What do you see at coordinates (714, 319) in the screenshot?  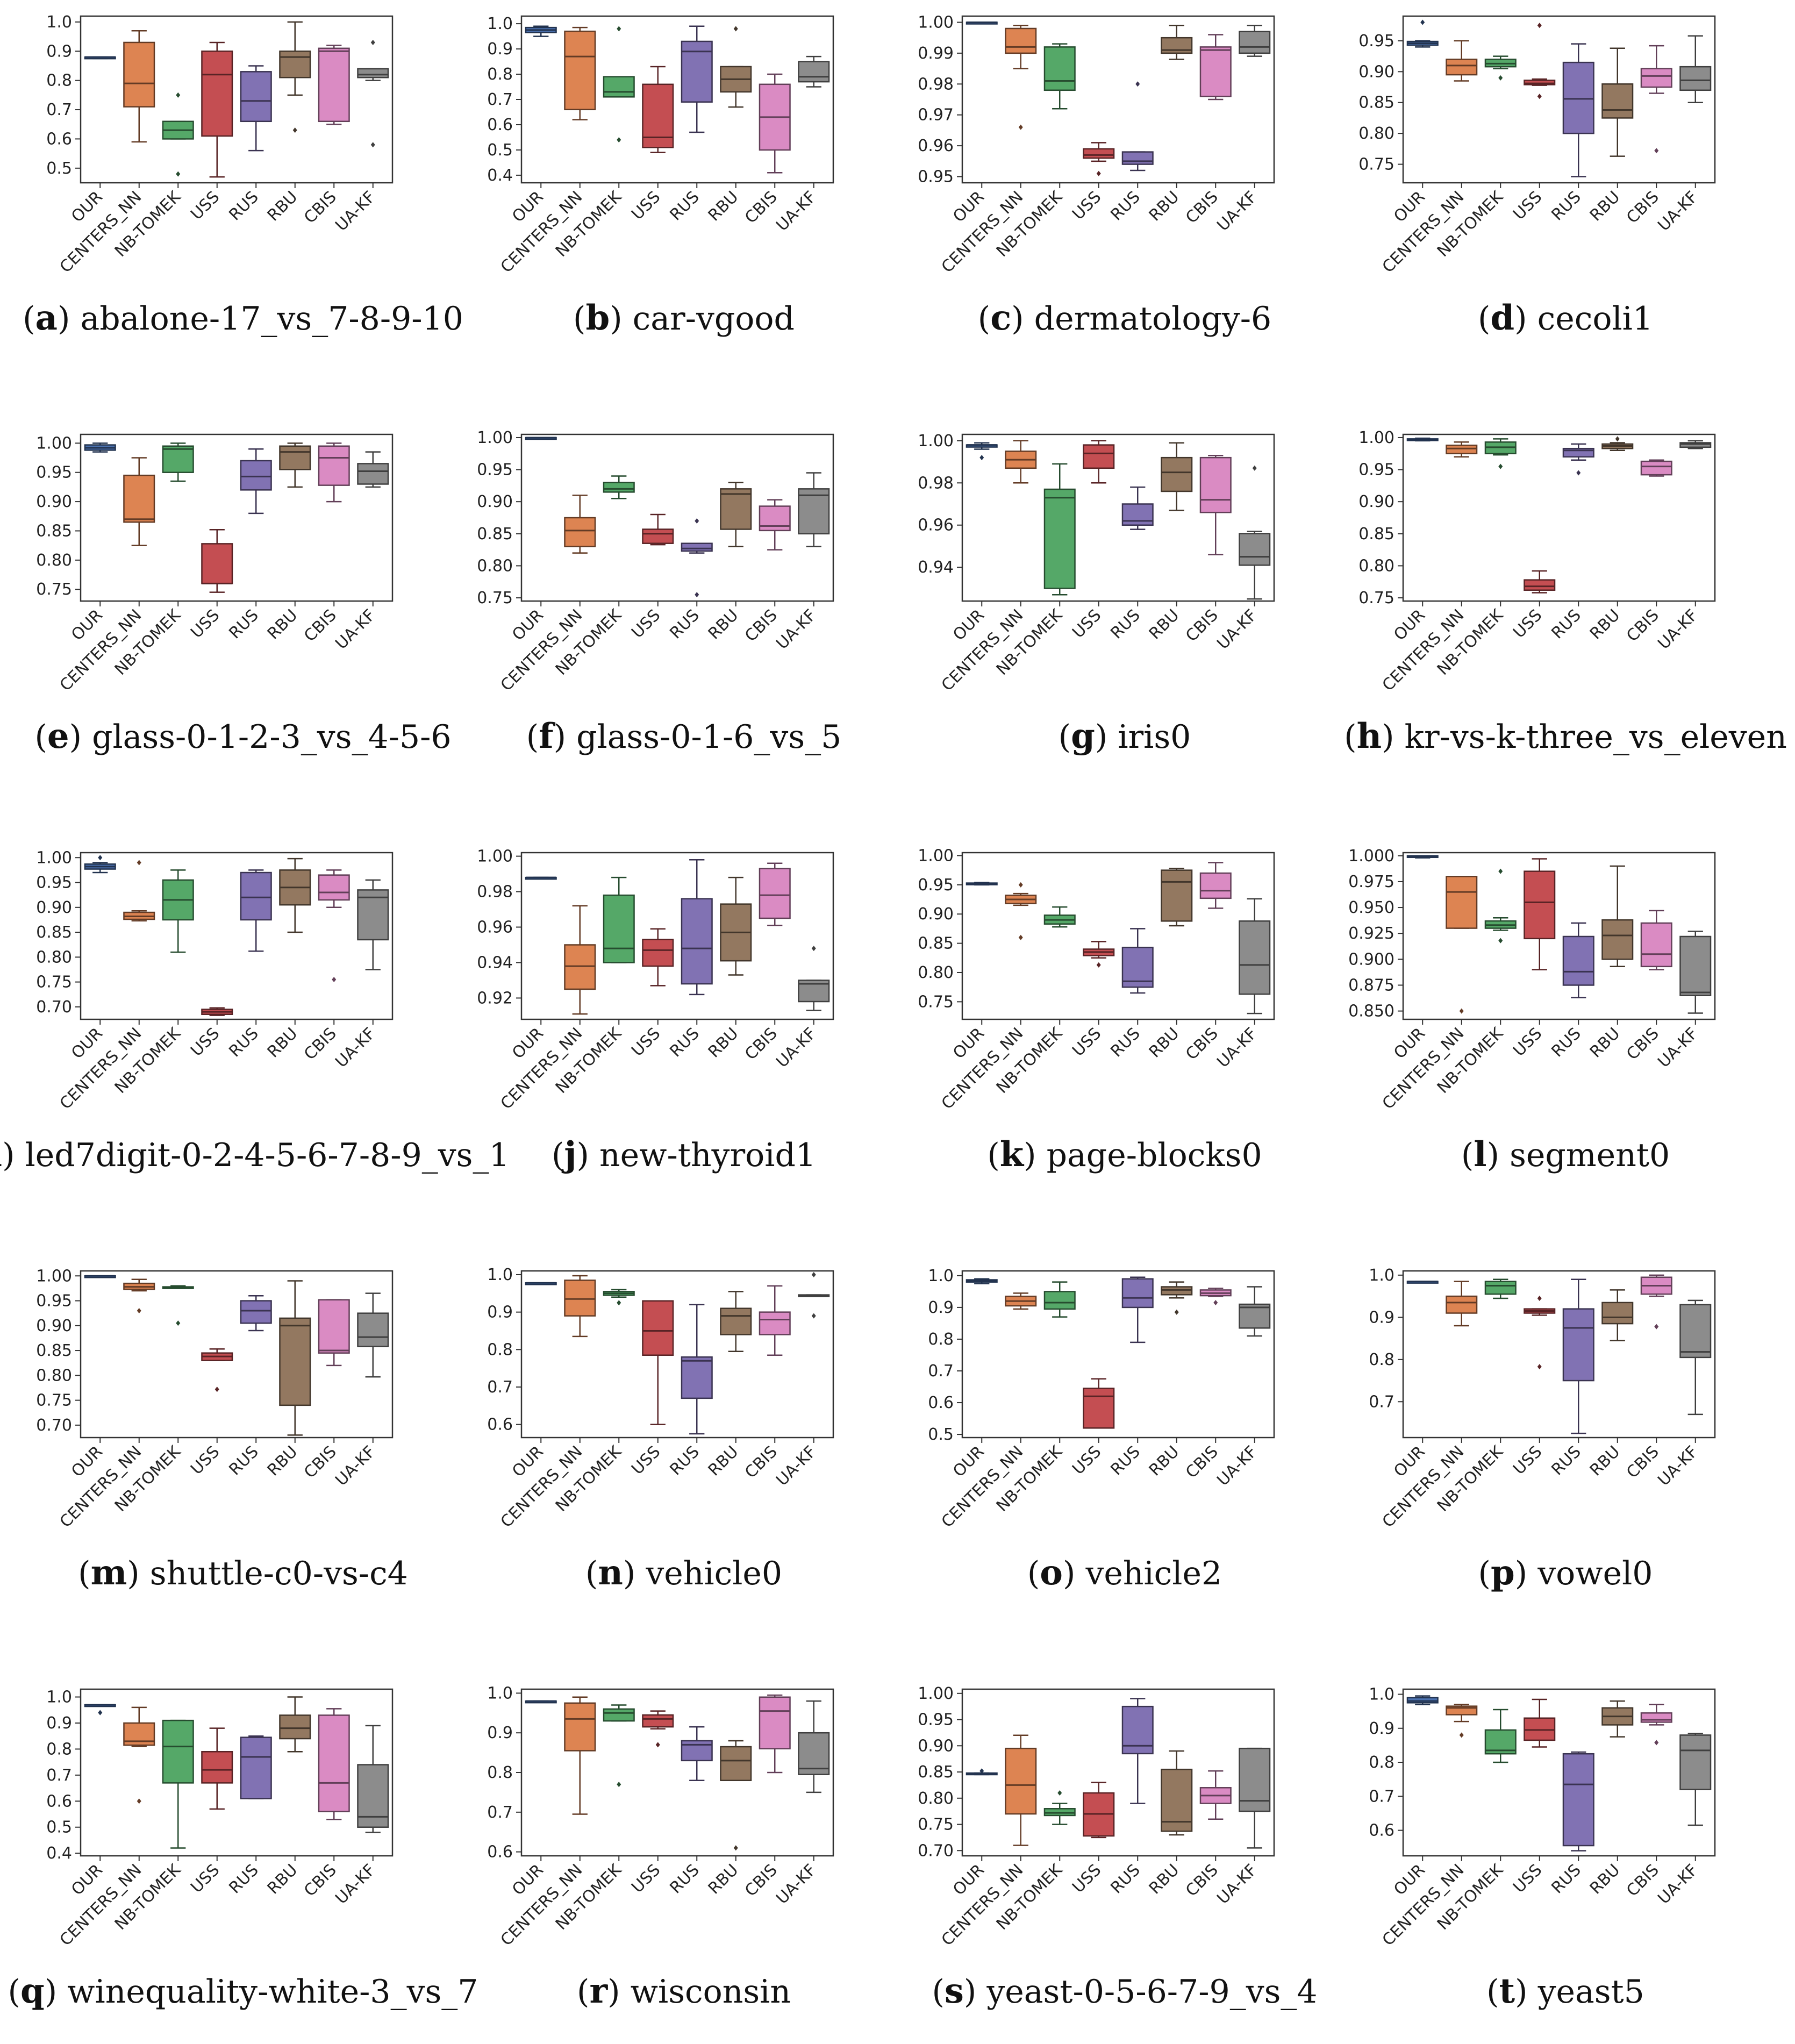 I see `dataset-name: car-vgood` at bounding box center [714, 319].